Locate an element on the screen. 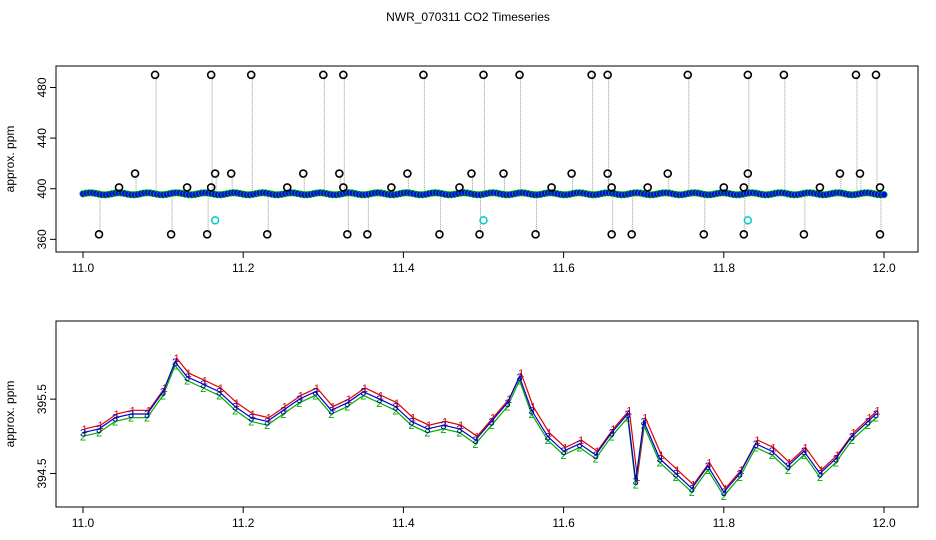 The image size is (936, 540). x-tick-label: 12.0 is located at coordinates (884, 523).